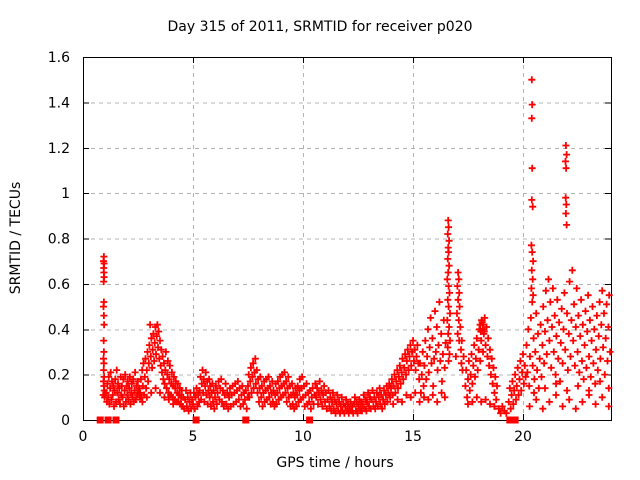 Image resolution: width=640 pixels, height=480 pixels. I want to click on y-tick-labels: 0 0.2 0.4 0.6 0.8 1 1.2 1.4 1.6, so click(59, 239).